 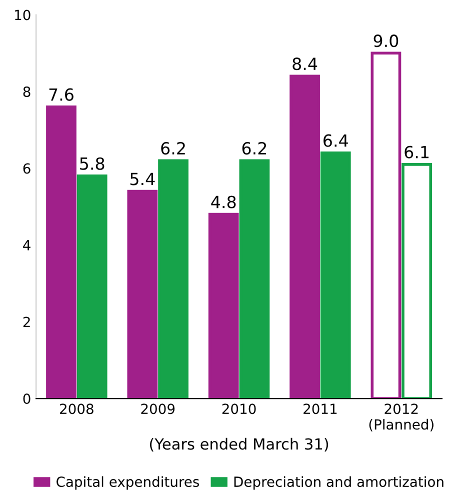 I want to click on x-tick-label: 2012 (Planned), so click(x=401, y=418).